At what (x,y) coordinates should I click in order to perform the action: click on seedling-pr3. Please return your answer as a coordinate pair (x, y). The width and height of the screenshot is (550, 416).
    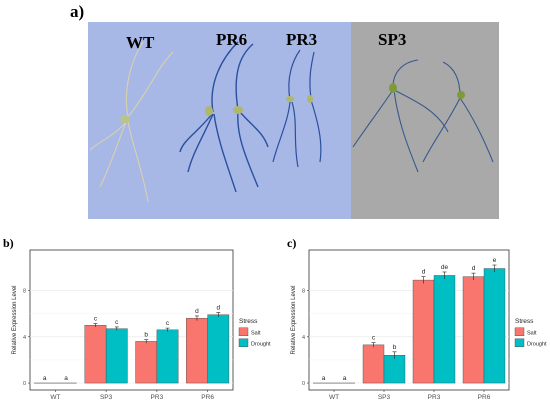
    Looking at the image, I should click on (297, 108).